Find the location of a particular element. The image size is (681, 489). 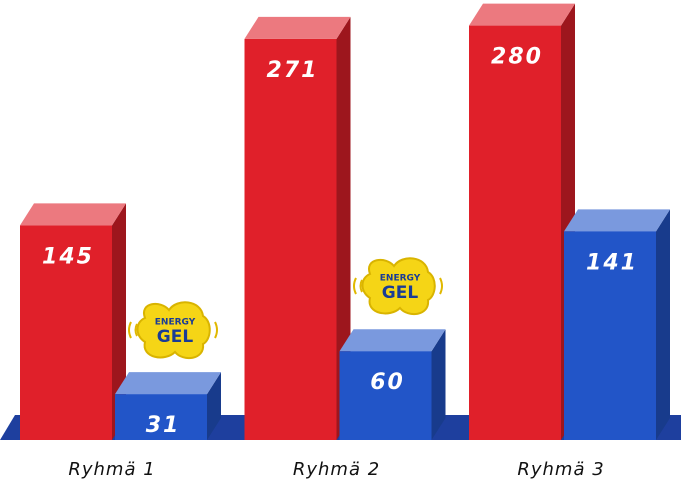

value-label: 60 is located at coordinates (387, 382).